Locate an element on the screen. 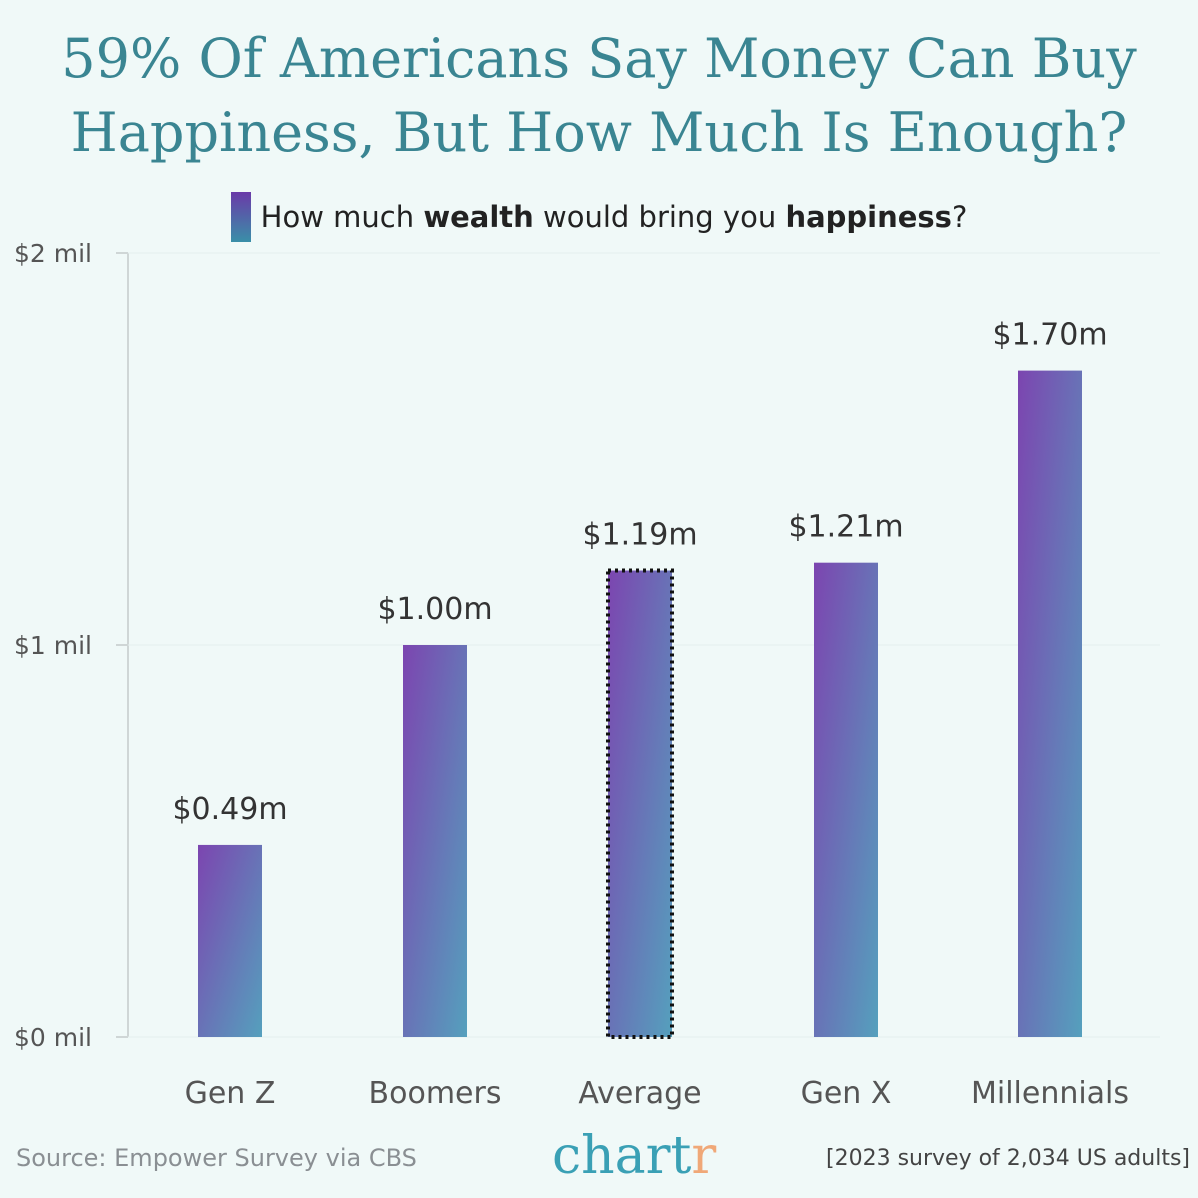 This screenshot has width=1198, height=1198. data-label: $1.21m is located at coordinates (845, 527).